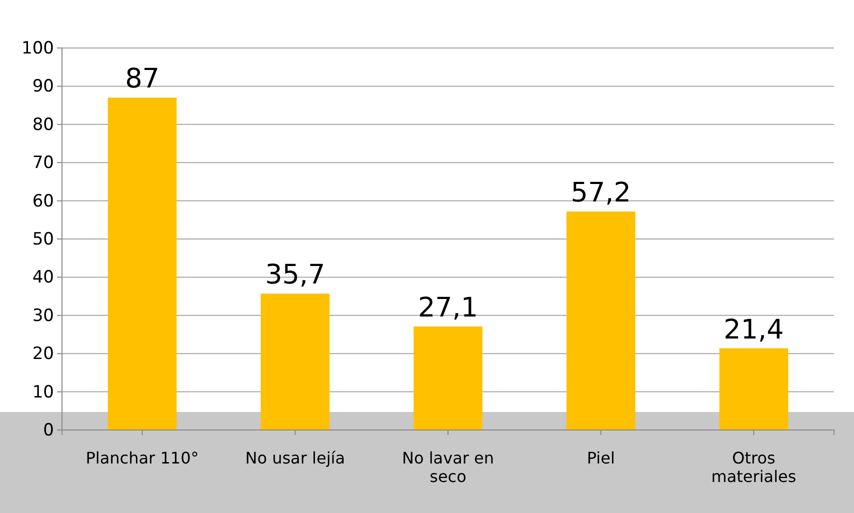 This screenshot has height=513, width=854. Describe the element at coordinates (43, 201) in the screenshot. I see `y-tick-label: 60` at that location.